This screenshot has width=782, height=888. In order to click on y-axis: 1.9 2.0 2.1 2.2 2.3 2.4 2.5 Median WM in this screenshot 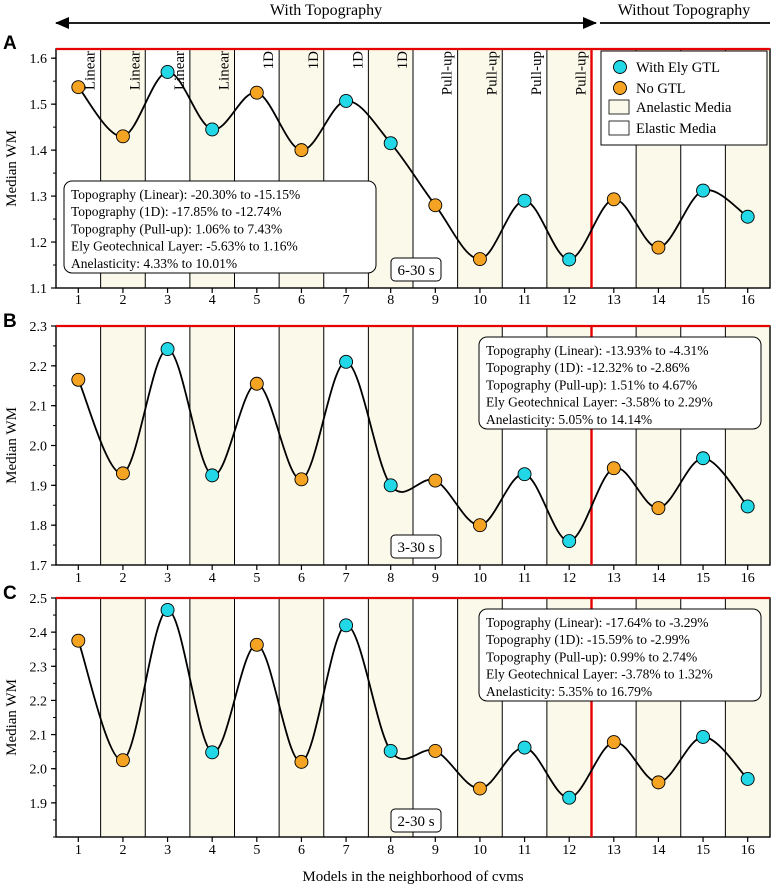, I will do `click(30, 715)`.